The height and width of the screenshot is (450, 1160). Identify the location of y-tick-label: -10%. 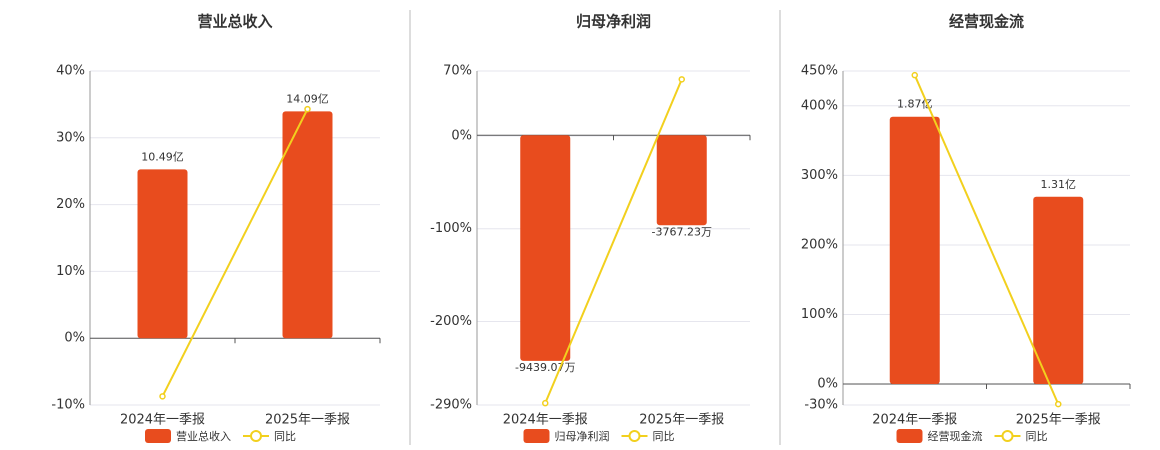
(68, 405).